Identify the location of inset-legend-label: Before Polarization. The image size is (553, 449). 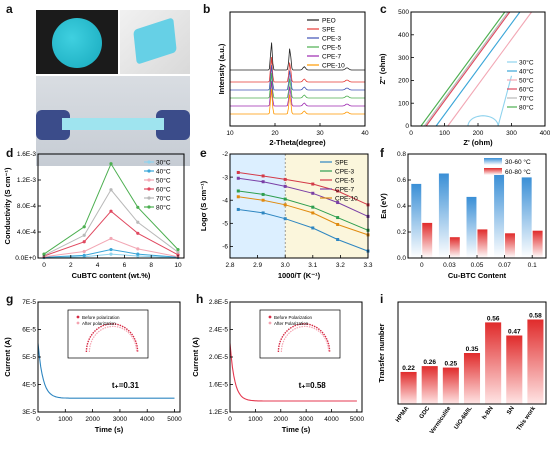
(293, 317).